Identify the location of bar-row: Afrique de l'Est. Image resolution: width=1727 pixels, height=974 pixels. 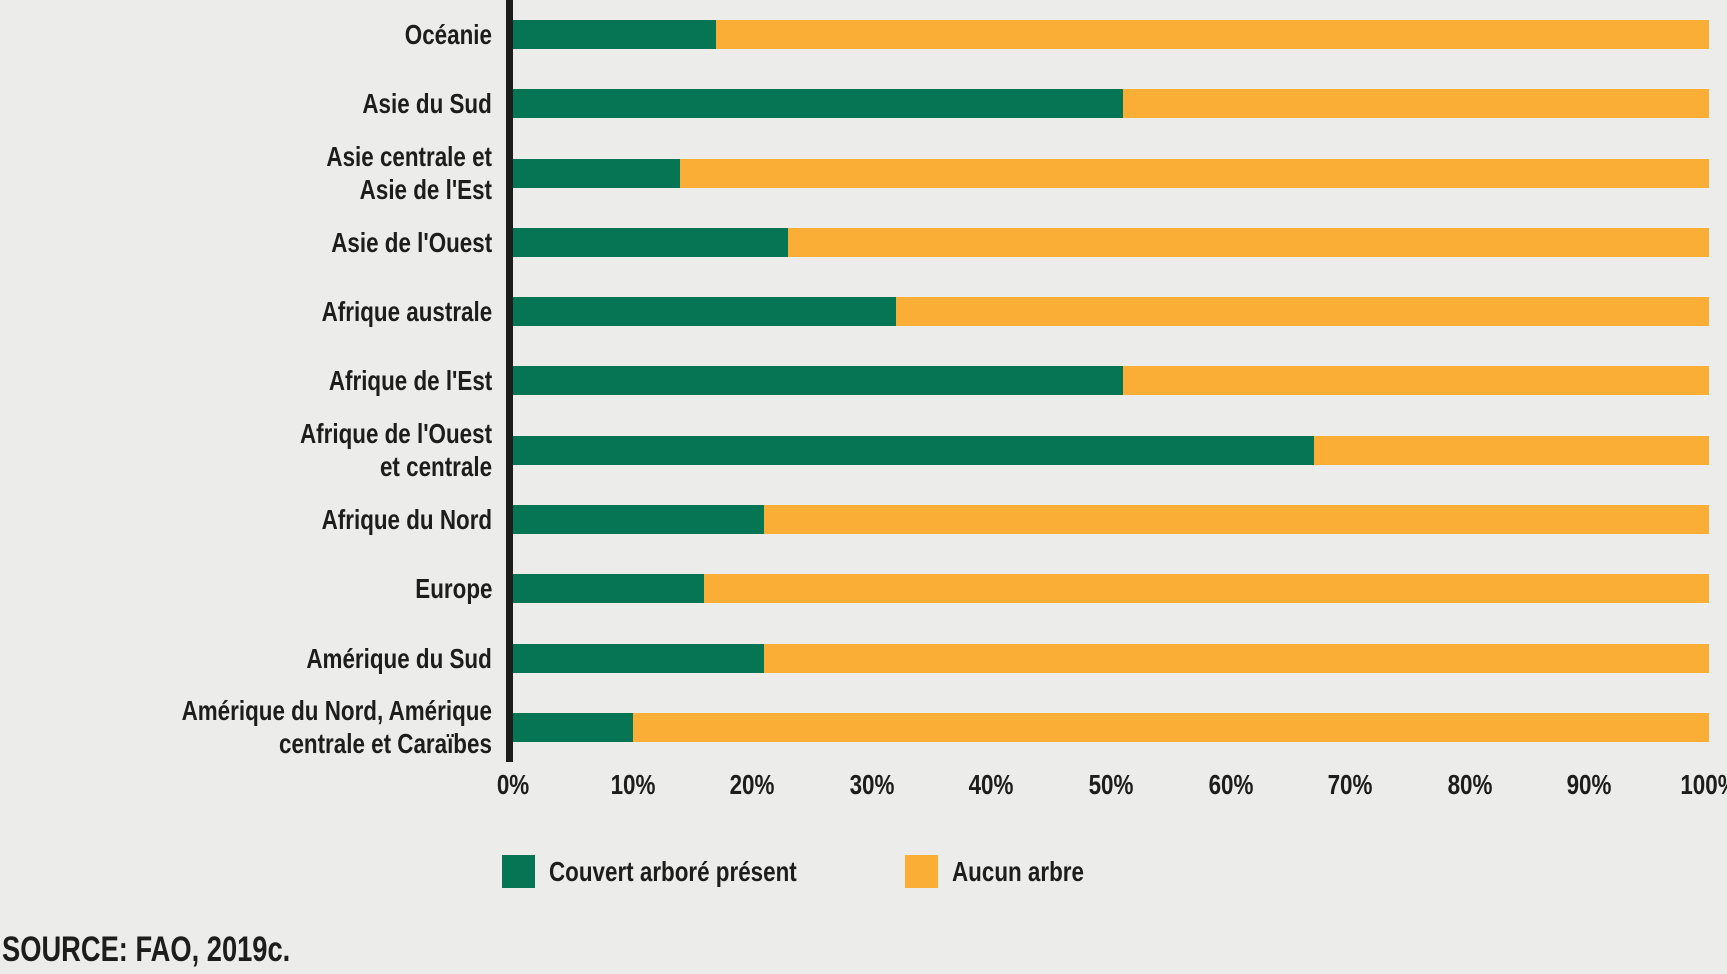
(854, 380).